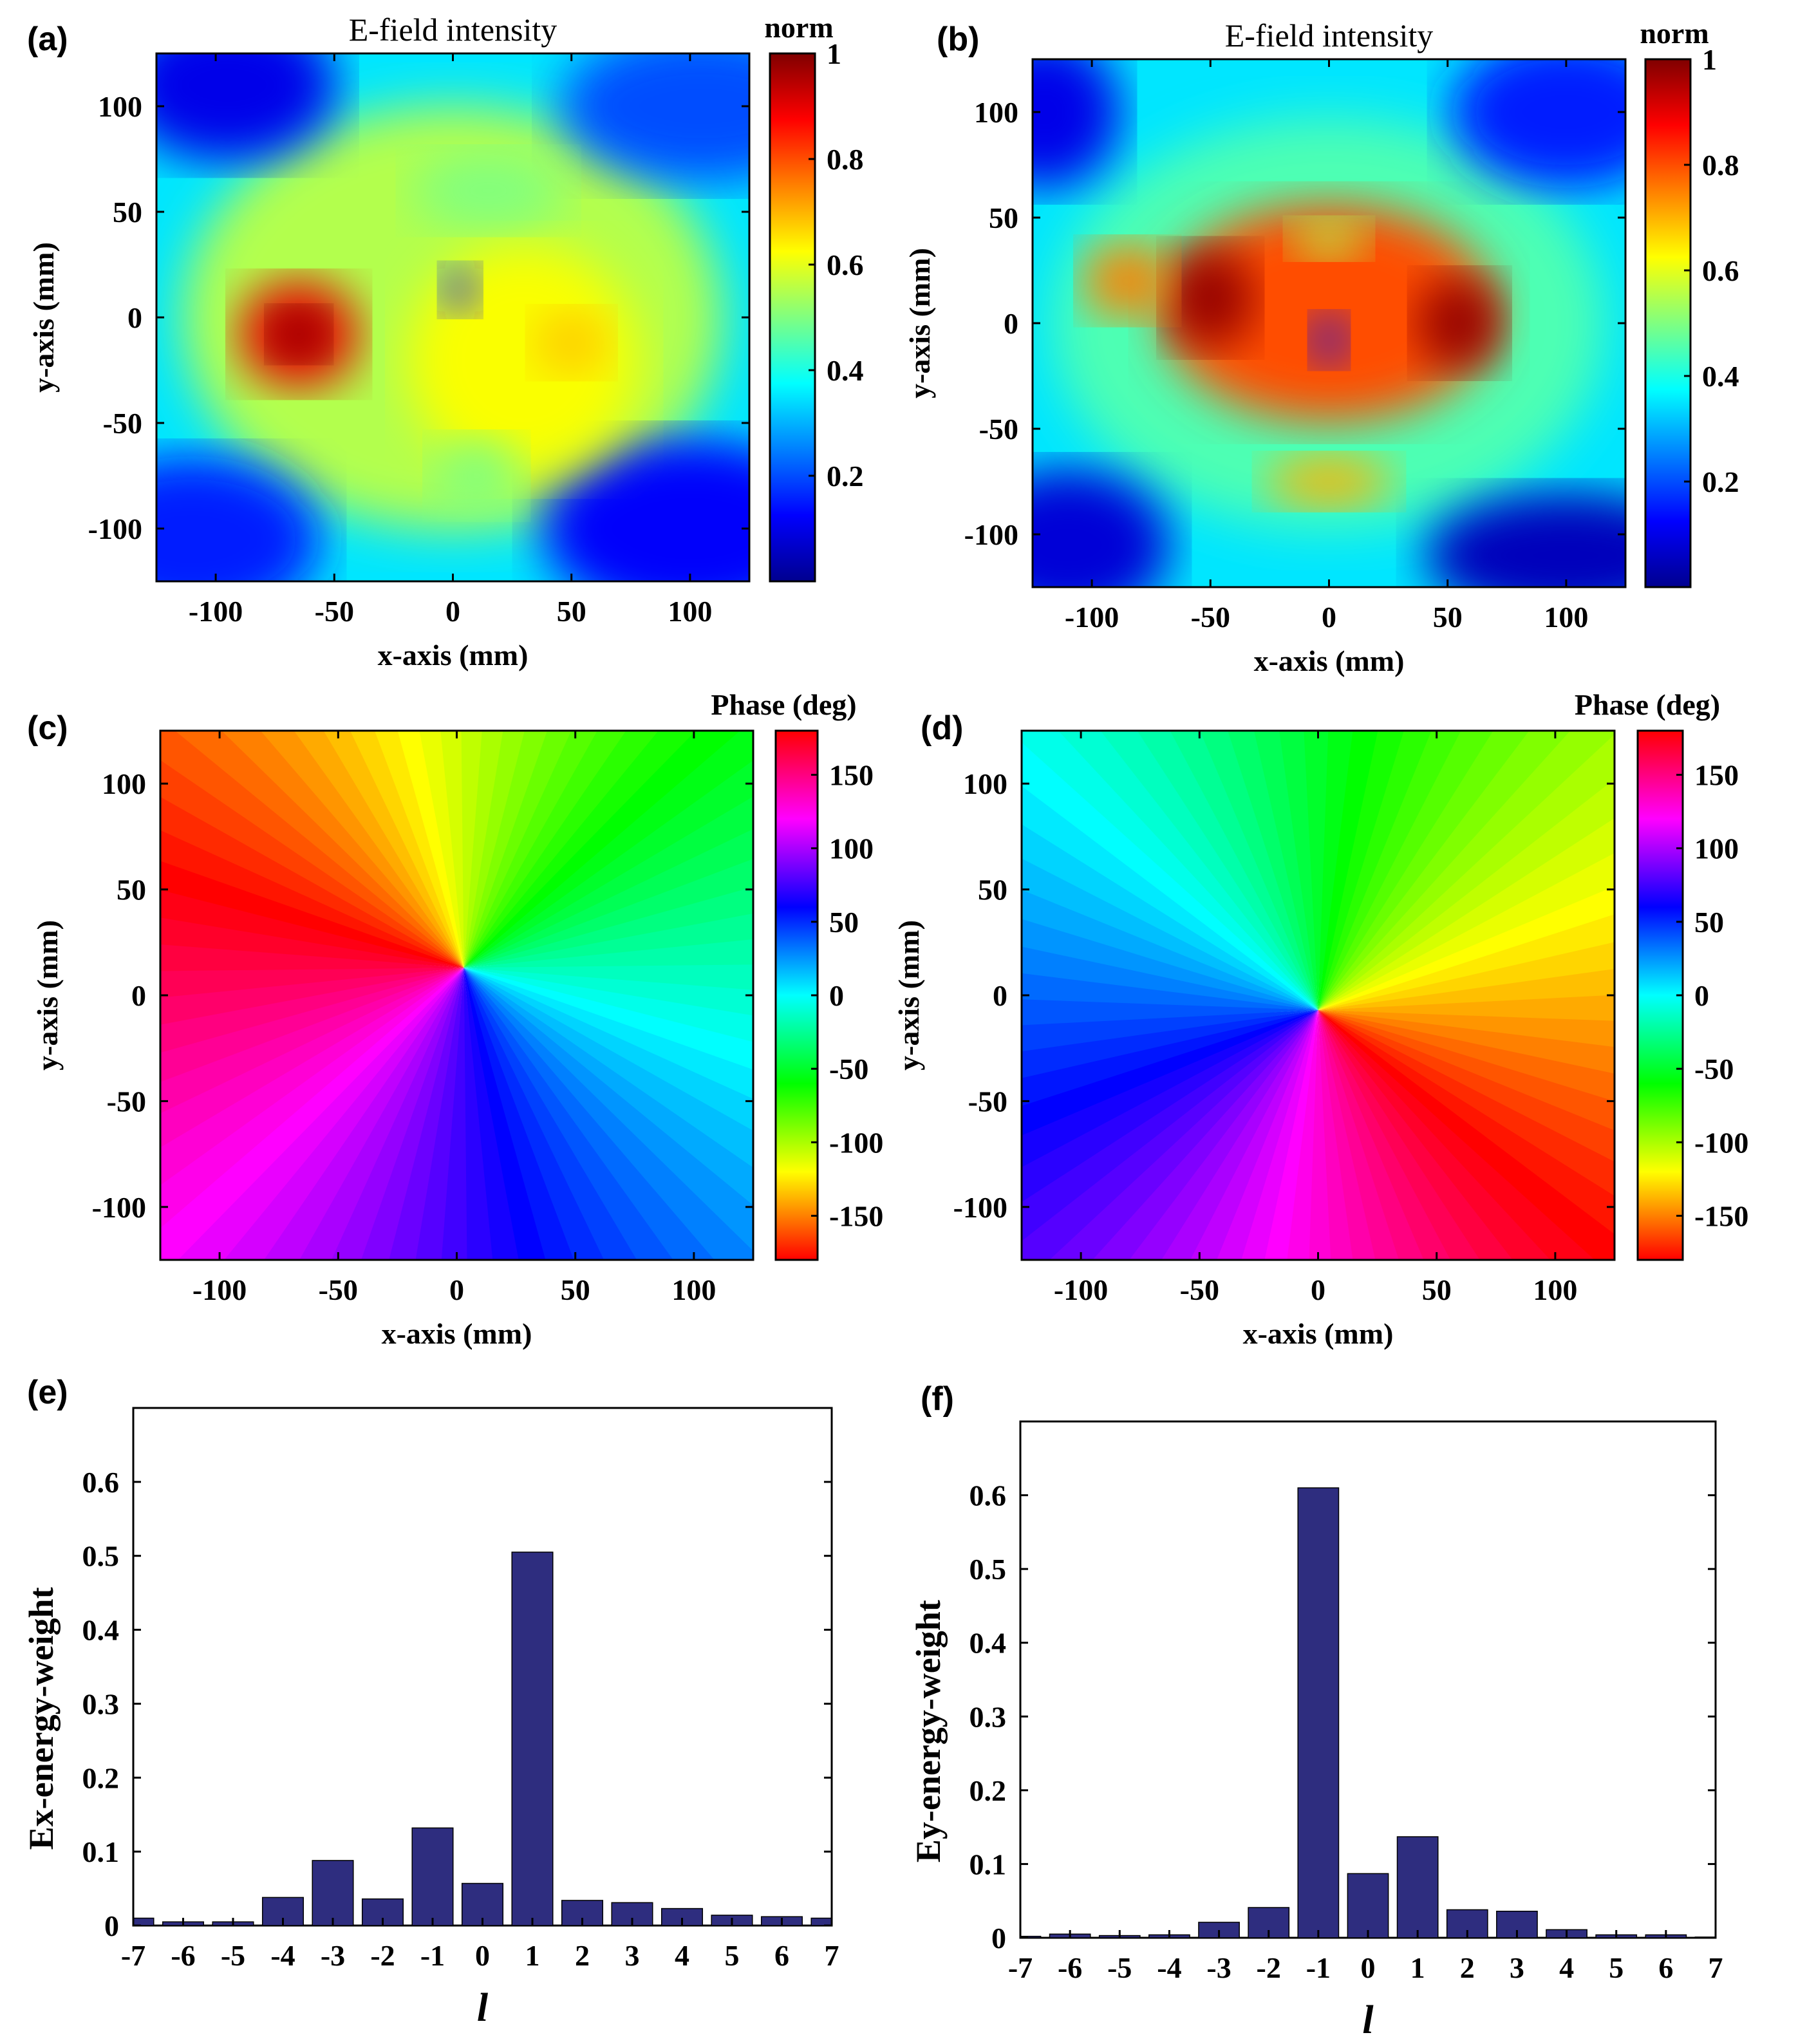 The image size is (1807, 2044). I want to click on colorbar-tick-label: -150, so click(856, 1216).